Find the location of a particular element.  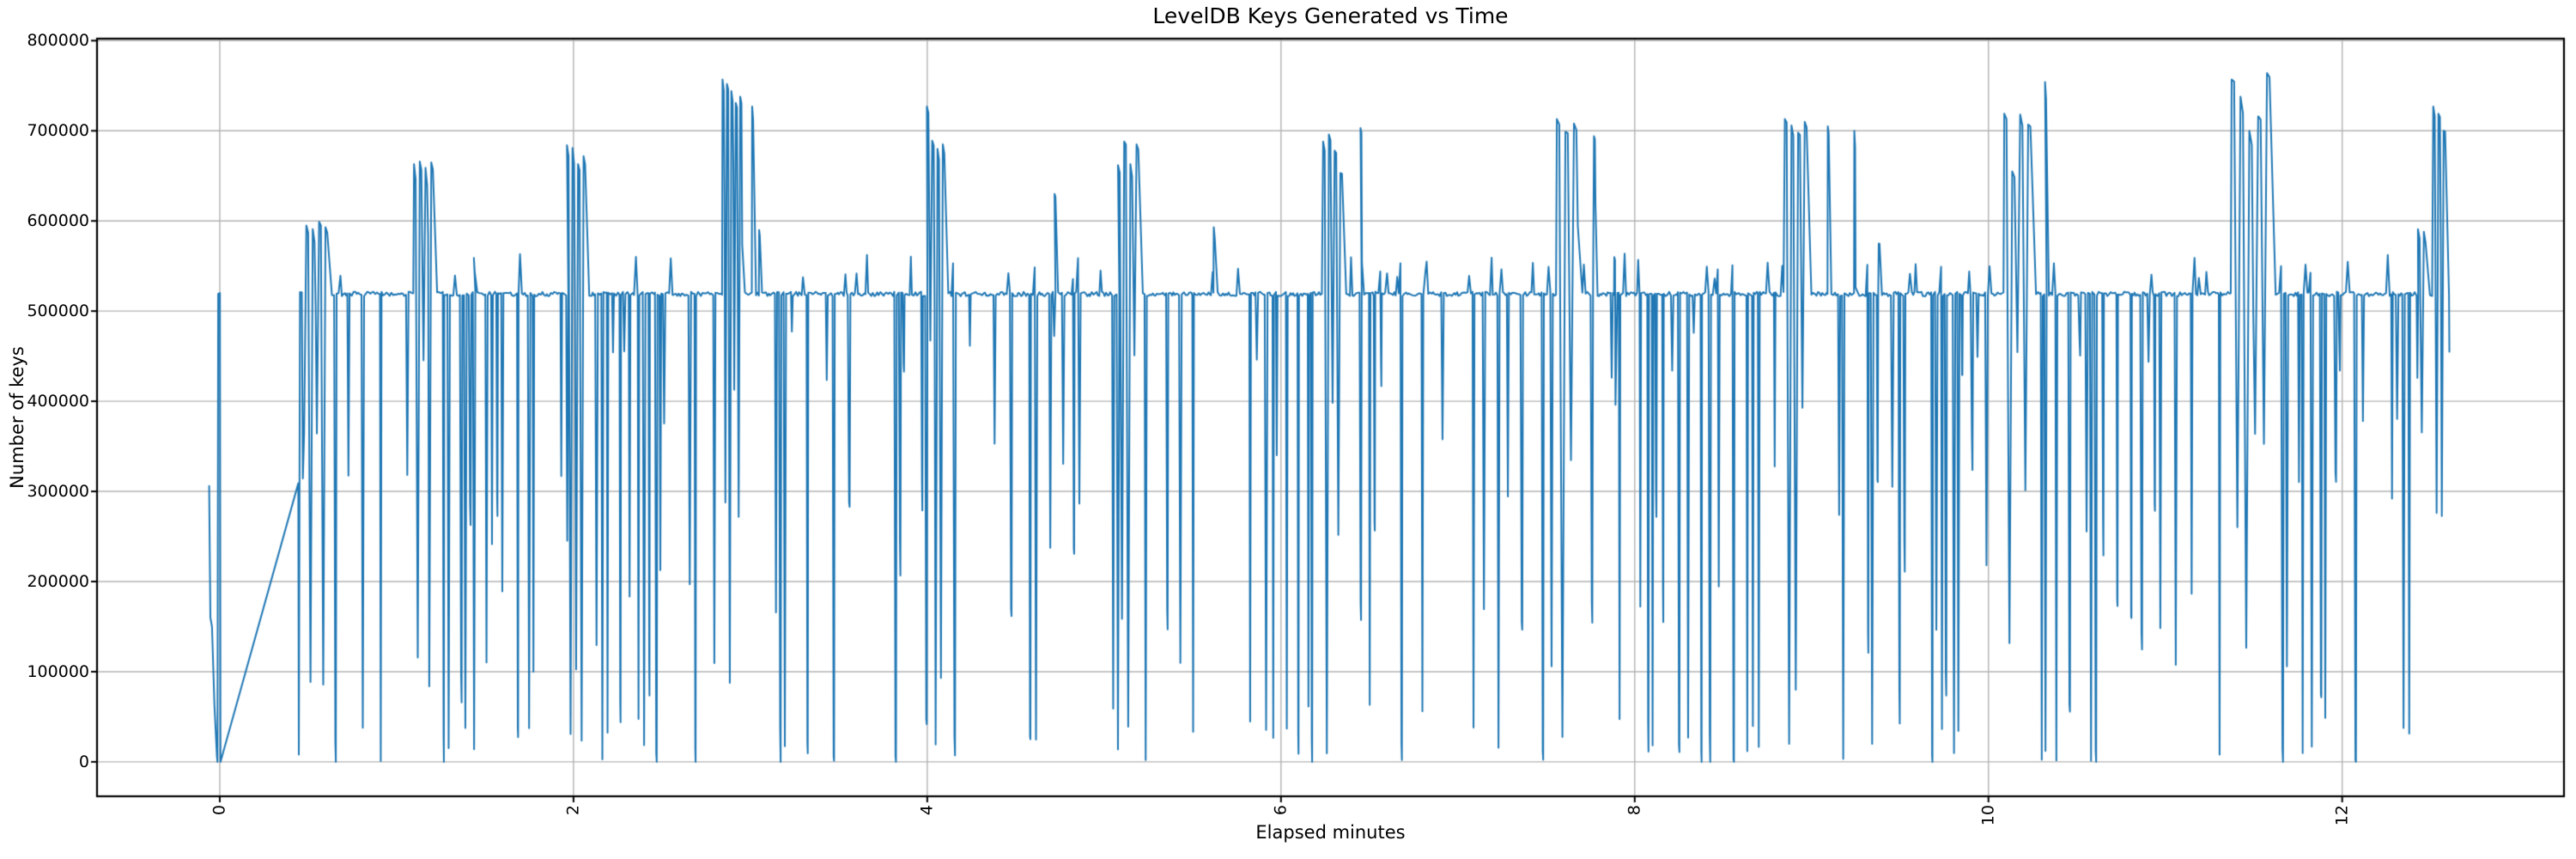

x-axis-label: Elapsed minutes is located at coordinates (1330, 832).